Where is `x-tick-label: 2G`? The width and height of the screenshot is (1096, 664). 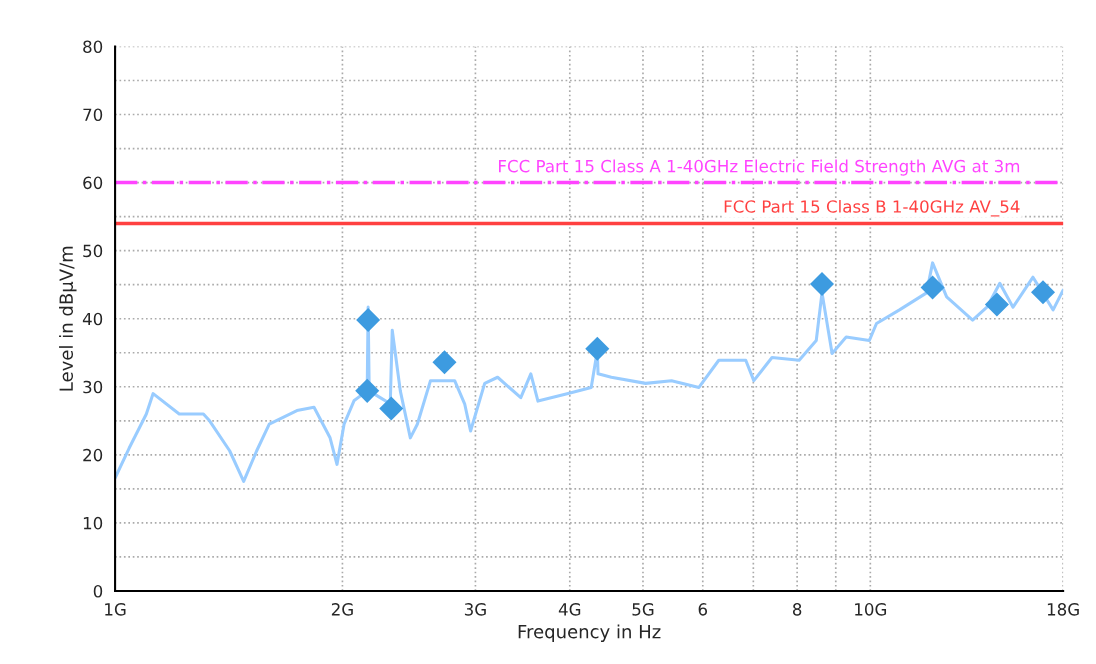 x-tick-label: 2G is located at coordinates (342, 609).